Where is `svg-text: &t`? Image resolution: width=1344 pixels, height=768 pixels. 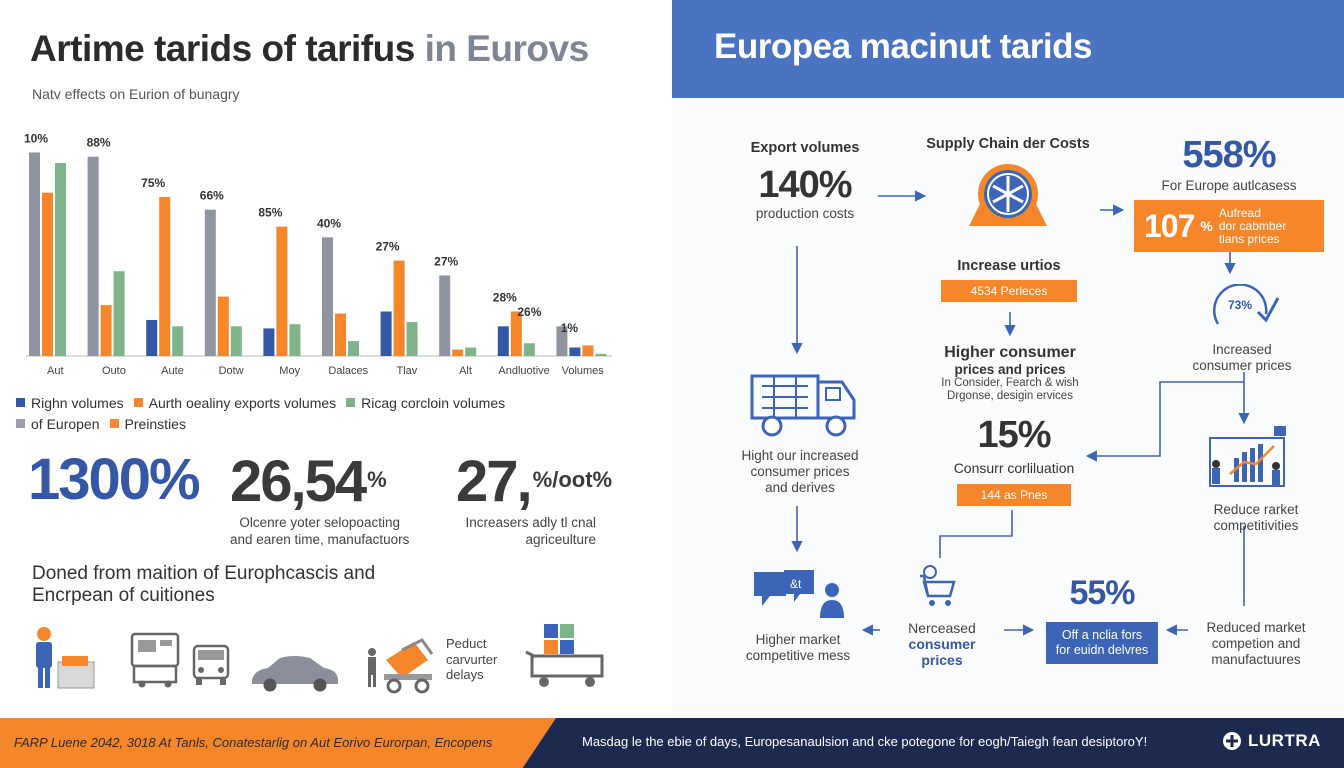
svg-text: &t is located at coordinates (796, 584).